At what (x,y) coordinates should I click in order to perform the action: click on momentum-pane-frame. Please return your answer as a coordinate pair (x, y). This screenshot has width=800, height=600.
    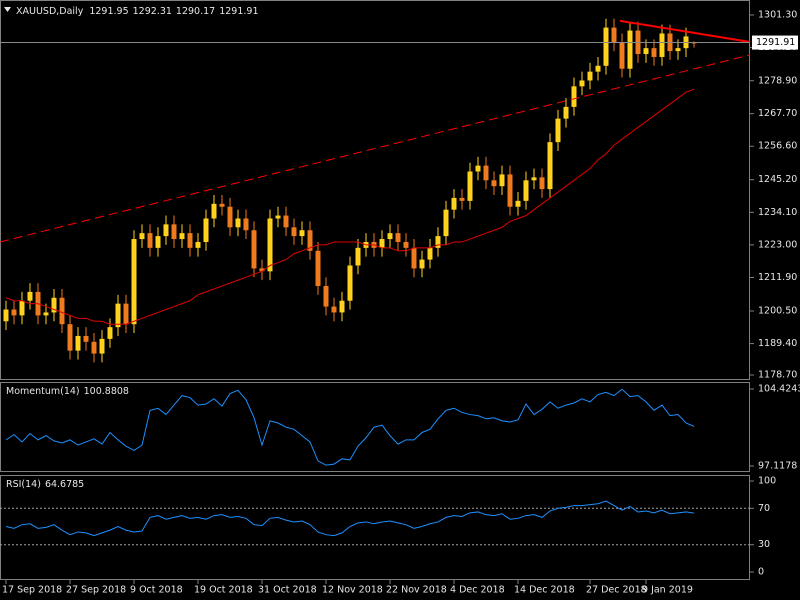
    Looking at the image, I should click on (375, 427).